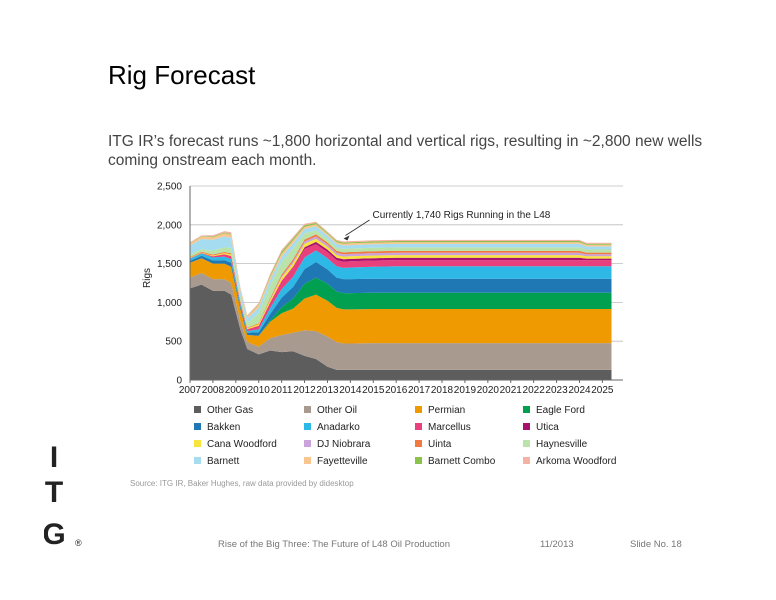  Describe the element at coordinates (511, 390) in the screenshot. I see `x-tick-label: 2021` at that location.